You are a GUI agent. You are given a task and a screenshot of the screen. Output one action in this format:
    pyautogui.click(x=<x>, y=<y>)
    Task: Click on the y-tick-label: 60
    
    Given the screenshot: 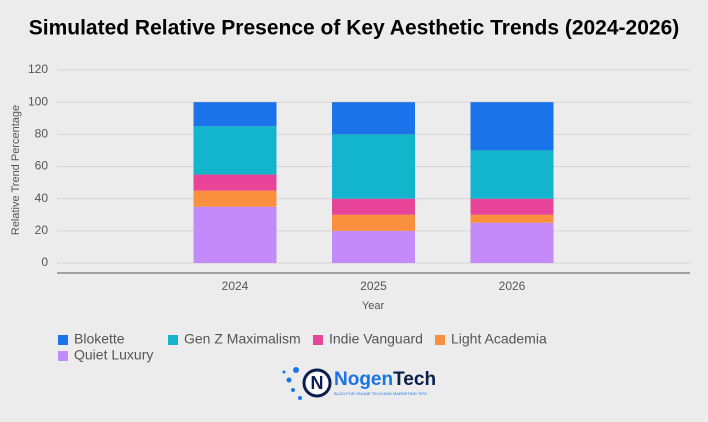 What is the action you would take?
    pyautogui.click(x=42, y=166)
    